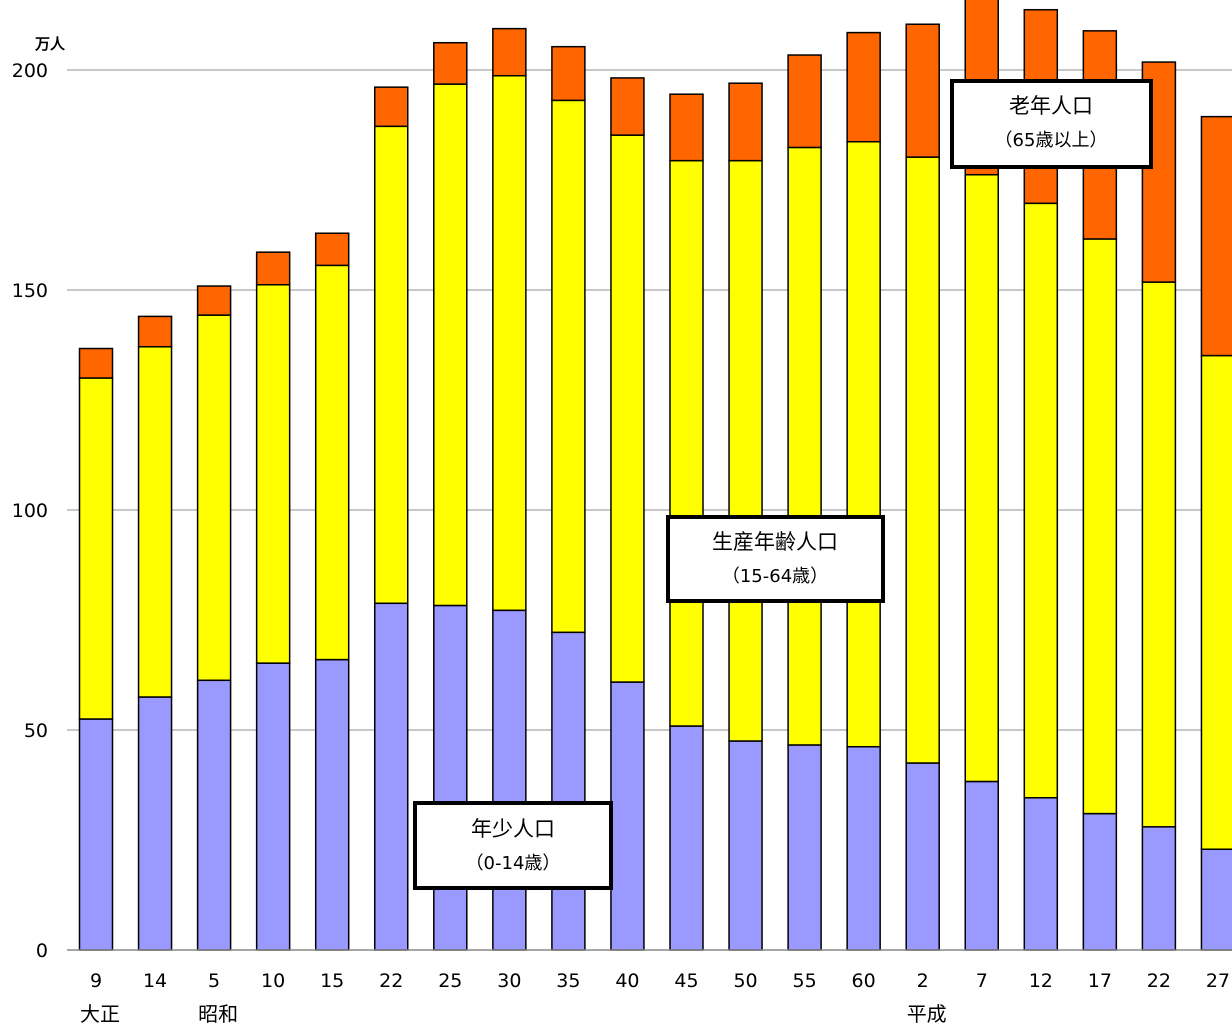 The image size is (1232, 1029). Describe the element at coordinates (214, 981) in the screenshot. I see `x-tick-label: 5` at that location.